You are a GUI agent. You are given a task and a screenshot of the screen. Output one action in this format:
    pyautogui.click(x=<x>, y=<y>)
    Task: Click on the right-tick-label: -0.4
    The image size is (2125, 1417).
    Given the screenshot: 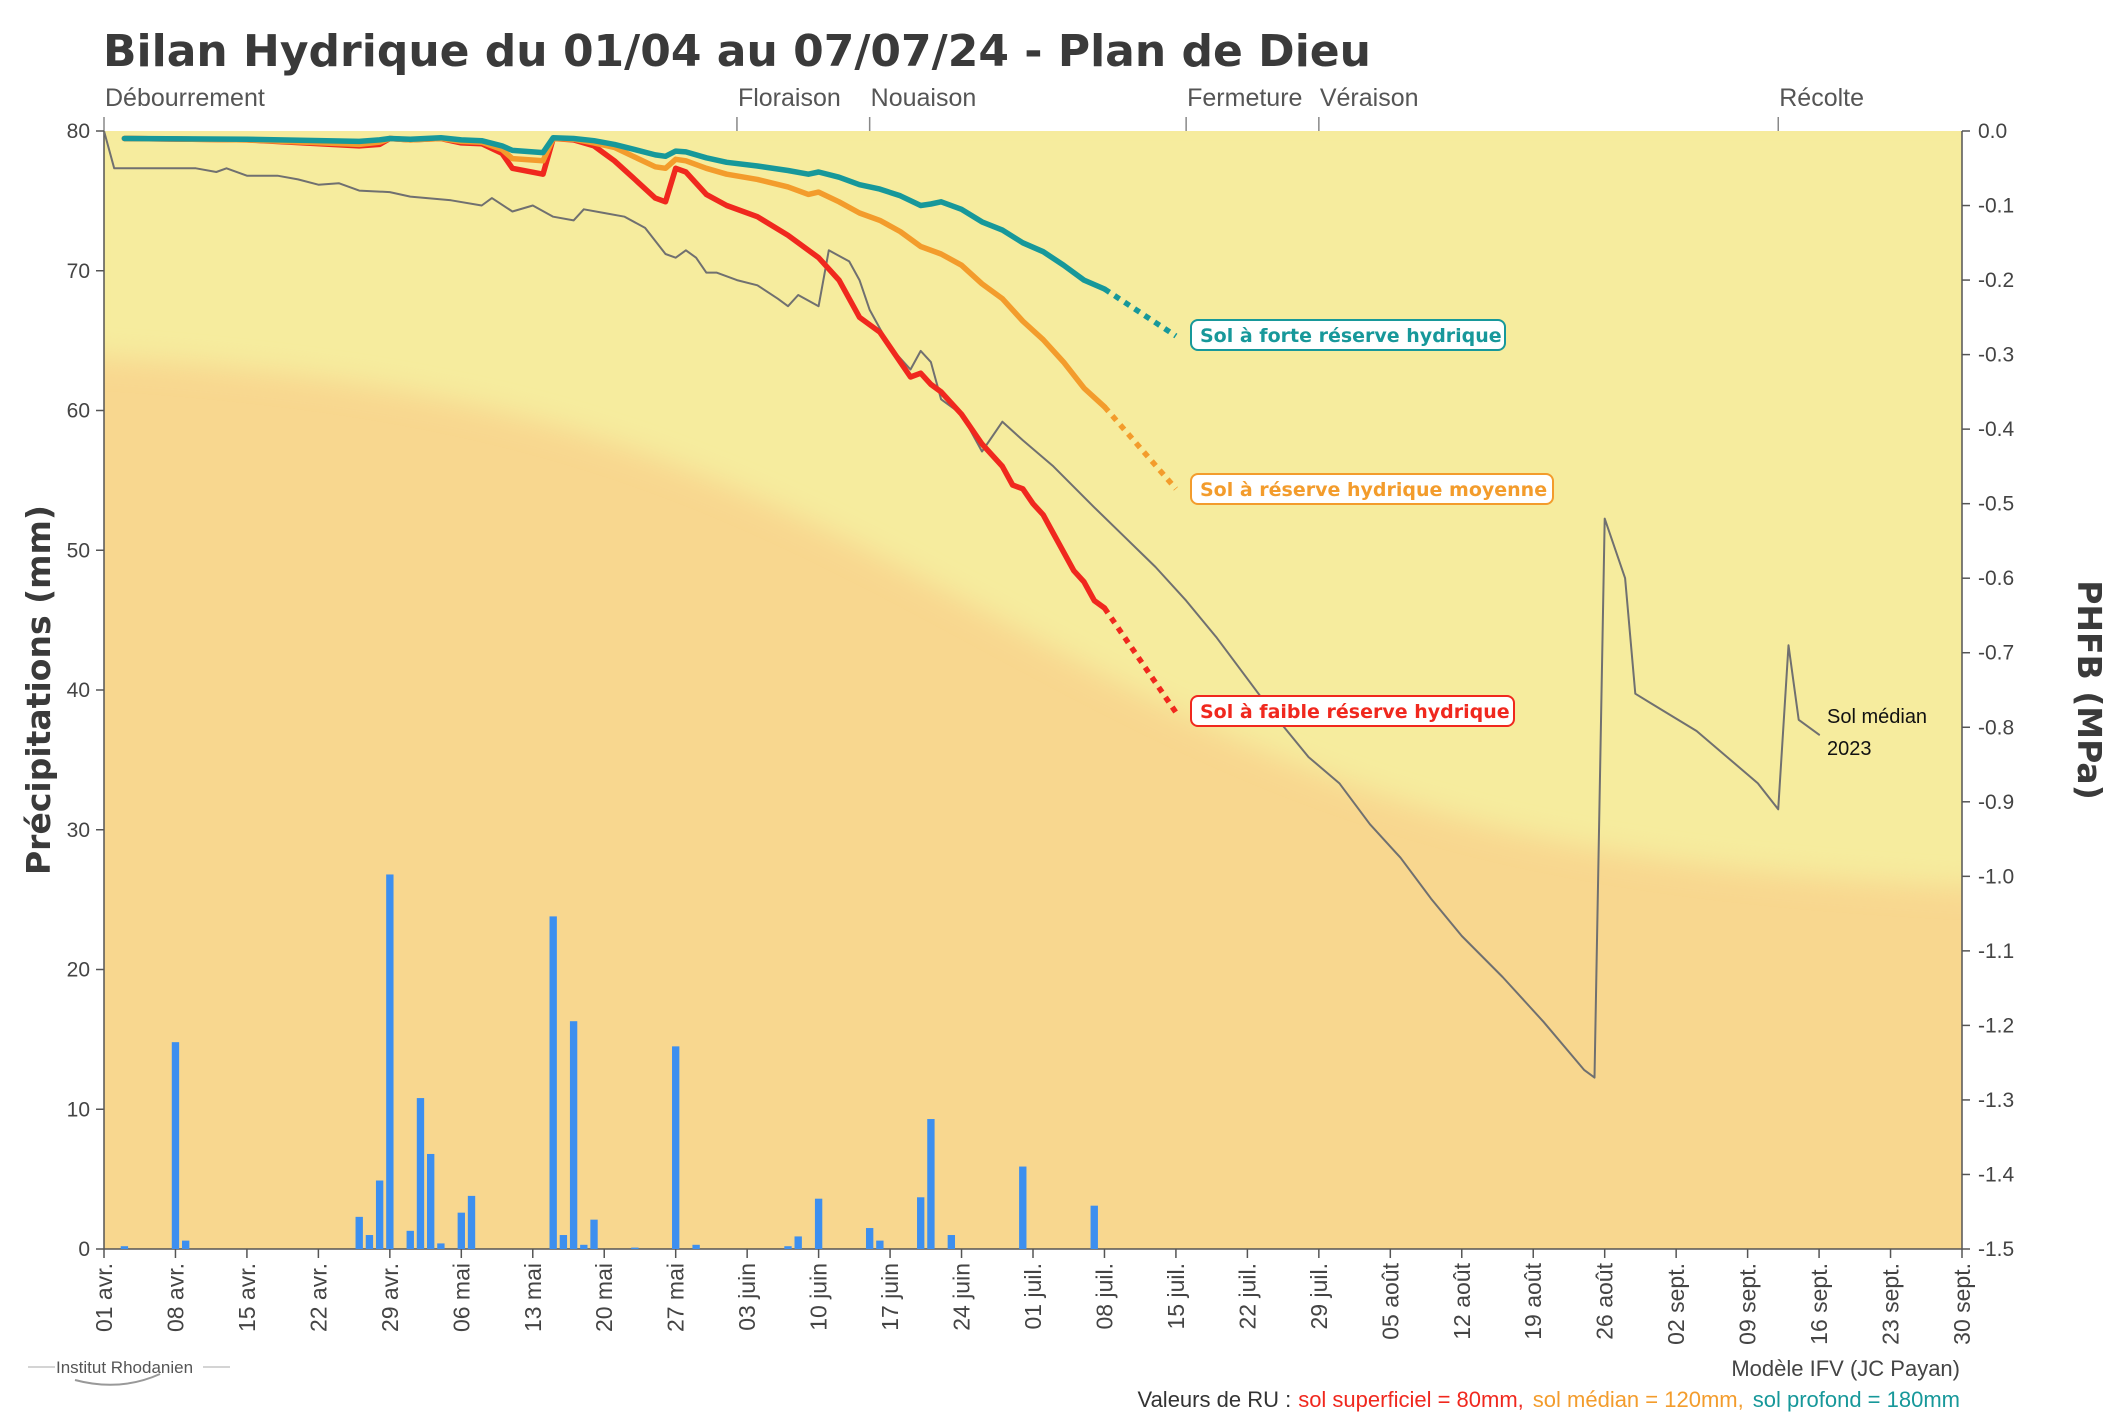 What is the action you would take?
    pyautogui.click(x=1996, y=429)
    